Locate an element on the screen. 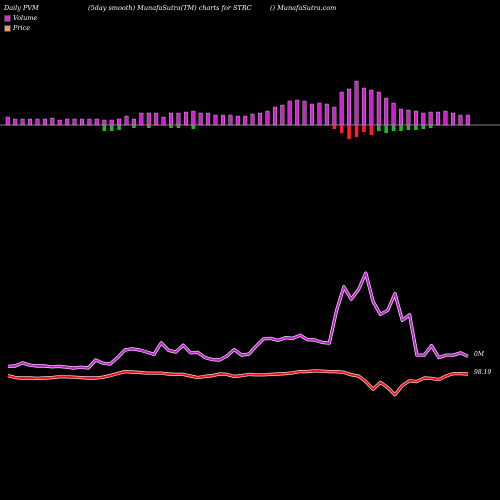 Image resolution: width=500 pixels, height=500 pixels. volume-swatch-icon is located at coordinates (7, 18).